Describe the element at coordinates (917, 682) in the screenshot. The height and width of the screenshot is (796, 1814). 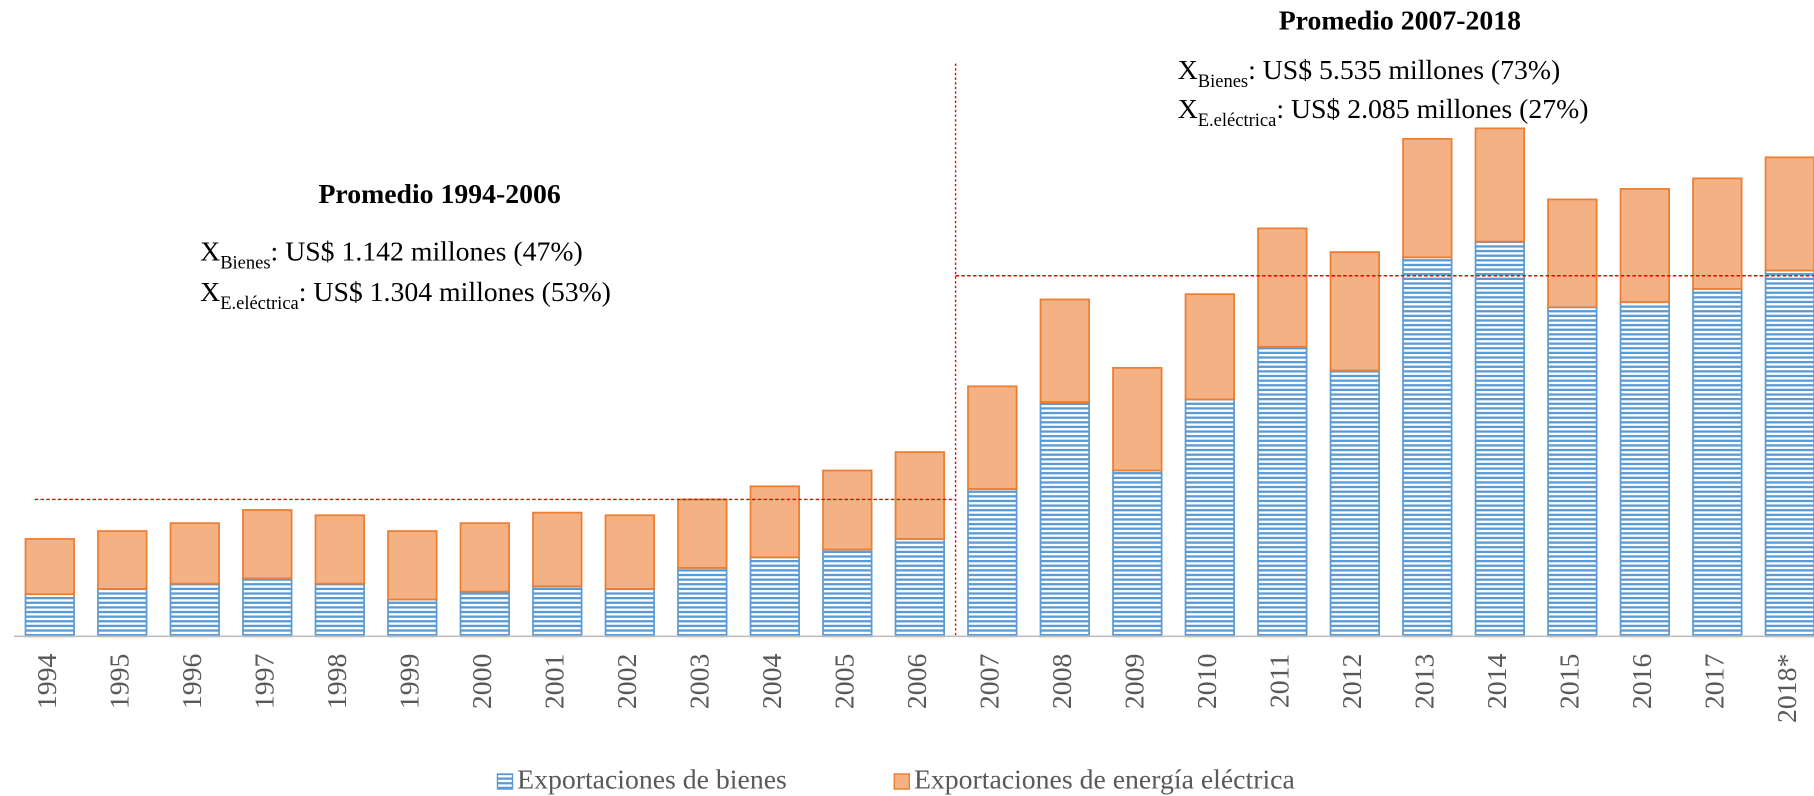
I see `x-tick-label: 2006` at that location.